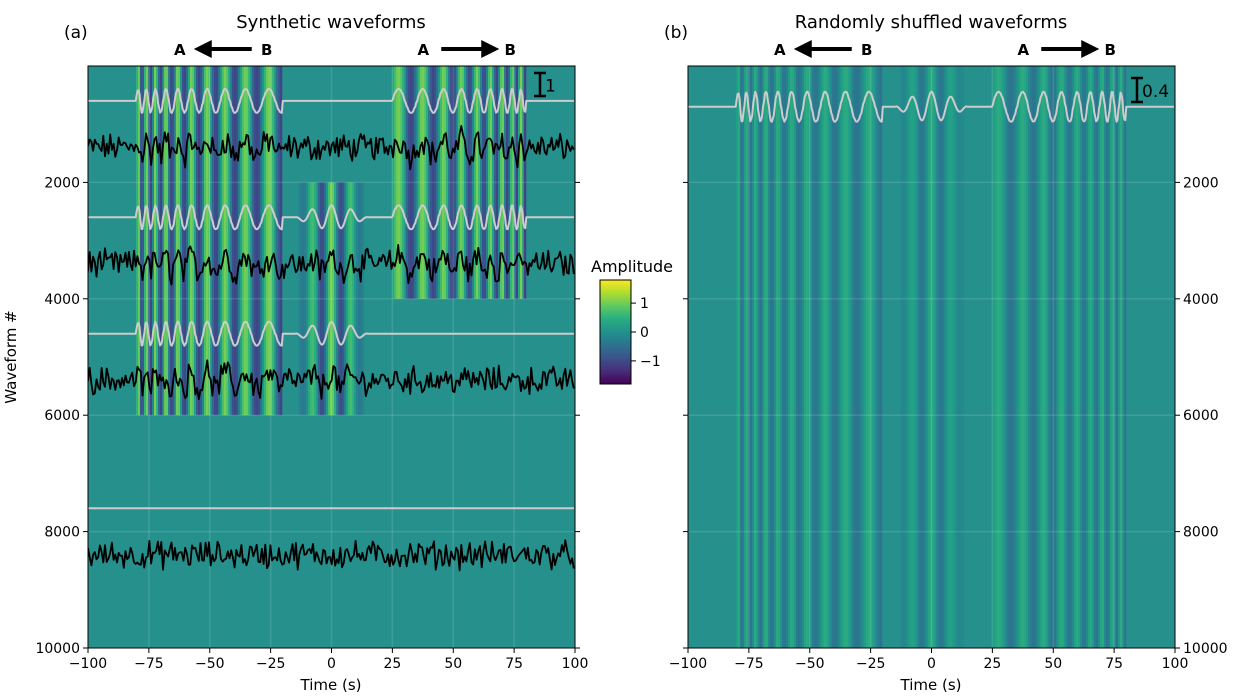  Describe the element at coordinates (646, 333) in the screenshot. I see `colorbar-ticks: 1 0 −1` at that location.